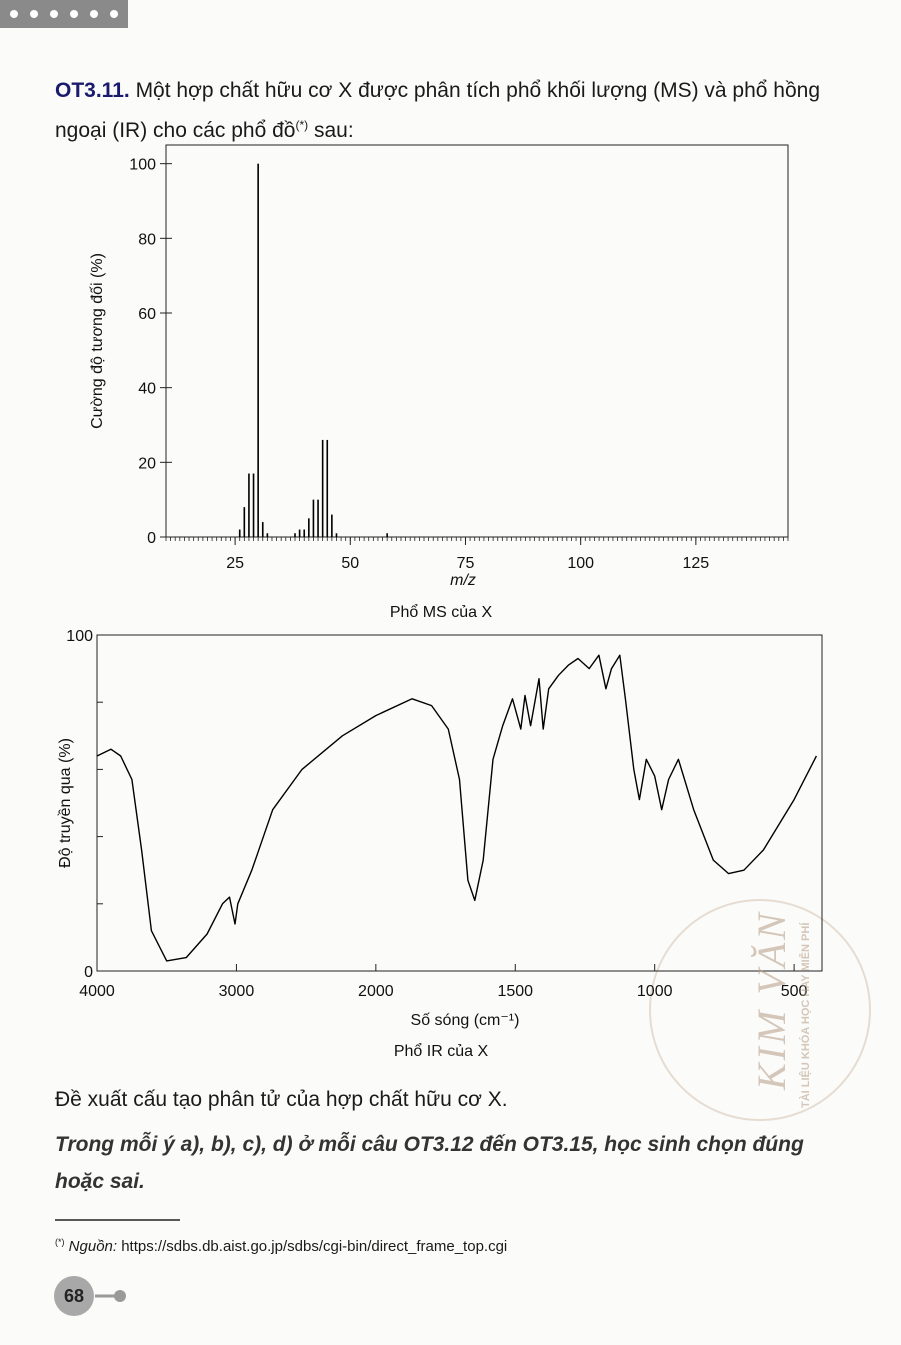  What do you see at coordinates (334, 130) in the screenshot?
I see `question-end: sau:` at bounding box center [334, 130].